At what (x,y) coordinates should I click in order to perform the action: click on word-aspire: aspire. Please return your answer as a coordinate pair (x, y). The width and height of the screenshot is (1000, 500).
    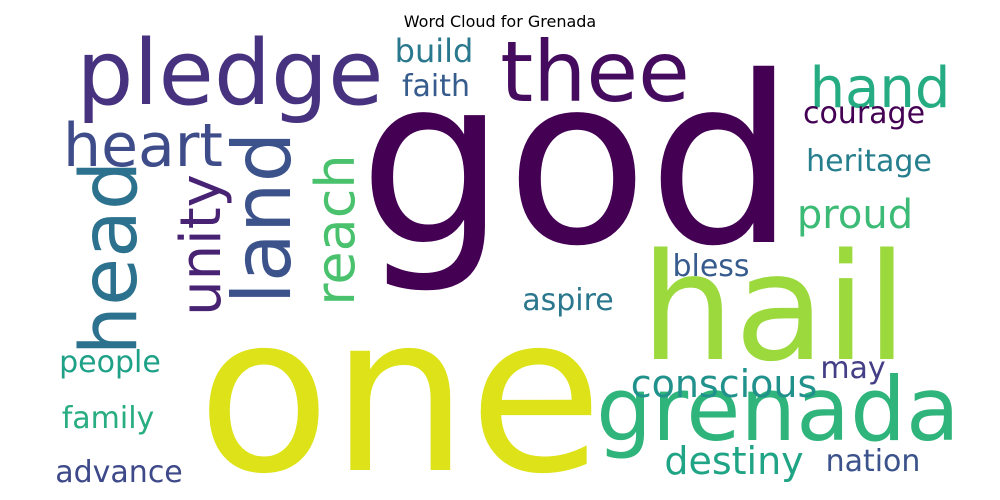
    Looking at the image, I should click on (568, 300).